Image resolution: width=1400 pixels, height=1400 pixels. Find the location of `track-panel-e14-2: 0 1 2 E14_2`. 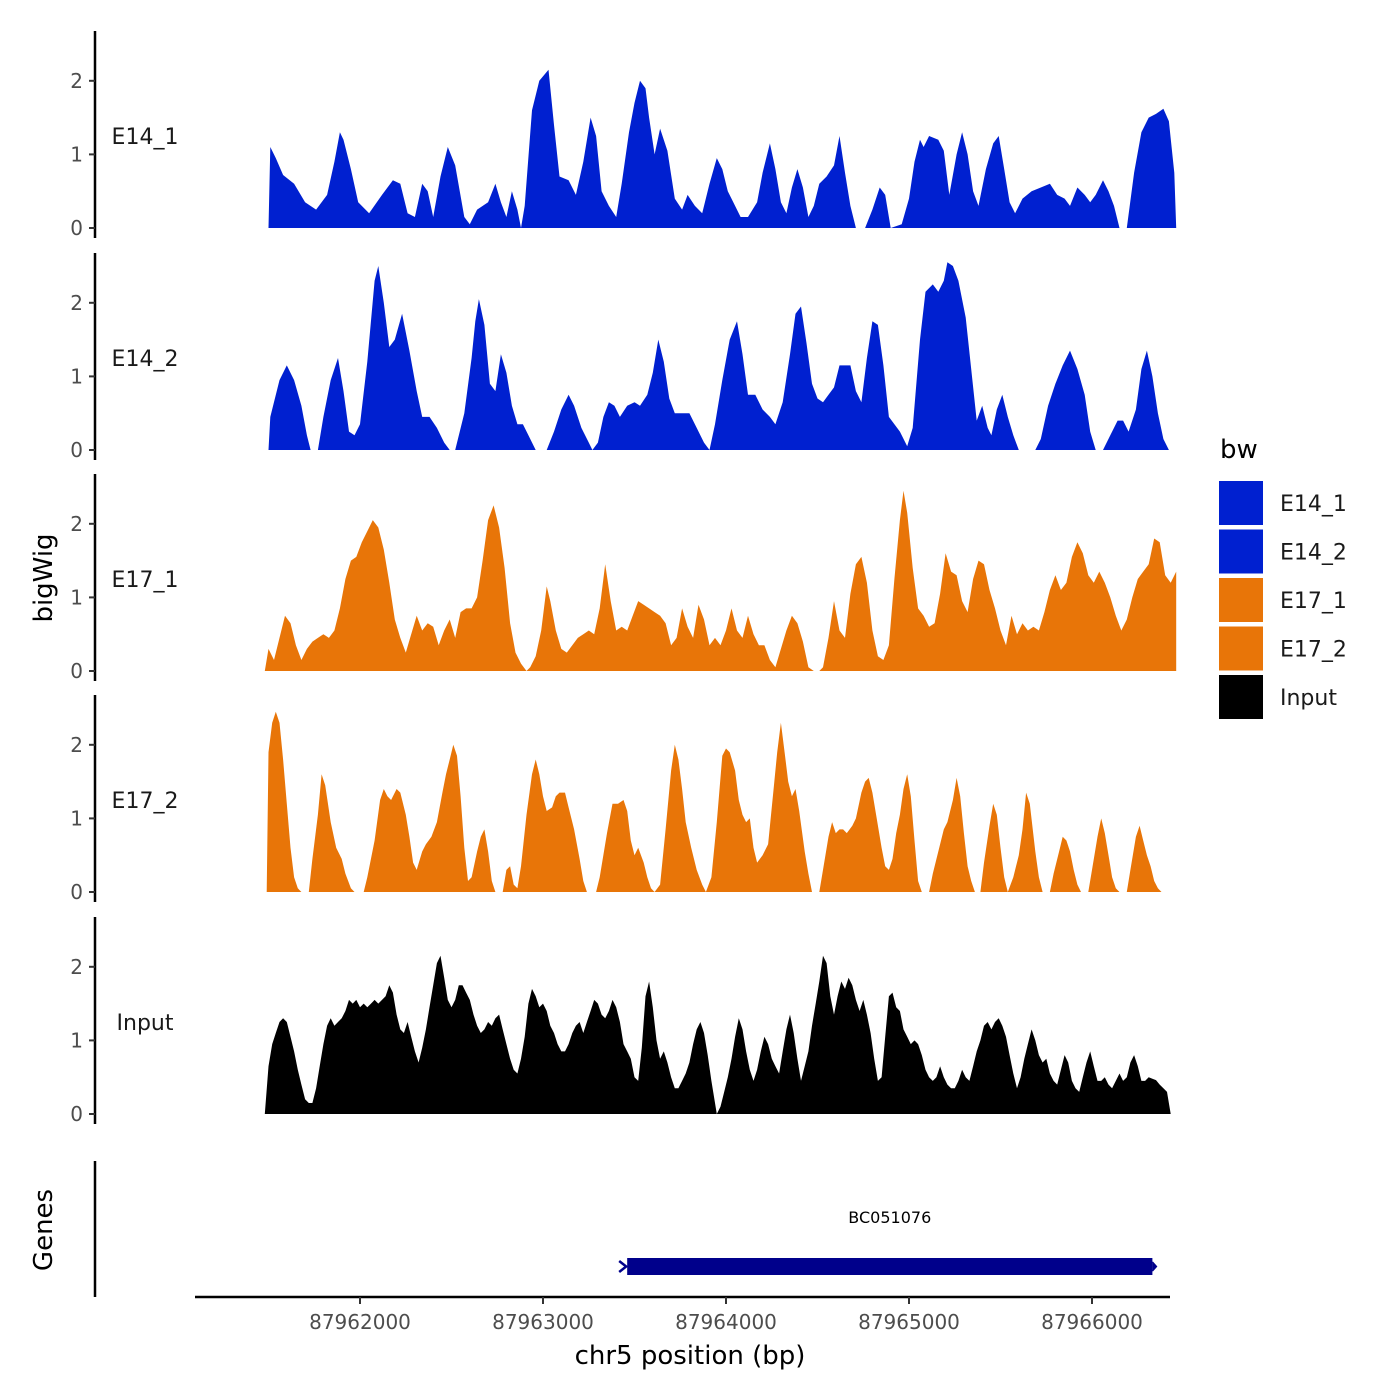

track-panel-e14-2: 0 1 2 E14_2 is located at coordinates (619, 357).